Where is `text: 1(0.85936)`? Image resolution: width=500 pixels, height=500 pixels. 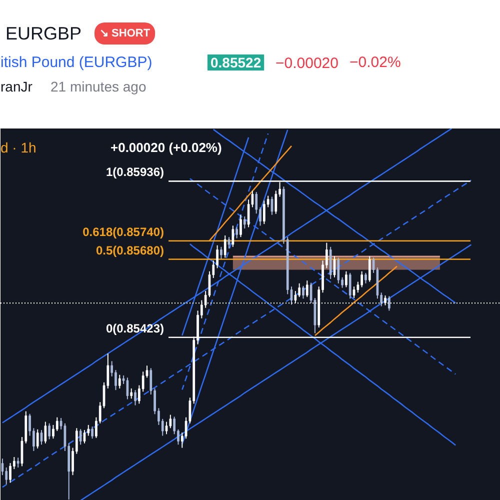 text: 1(0.85936) is located at coordinates (135, 172).